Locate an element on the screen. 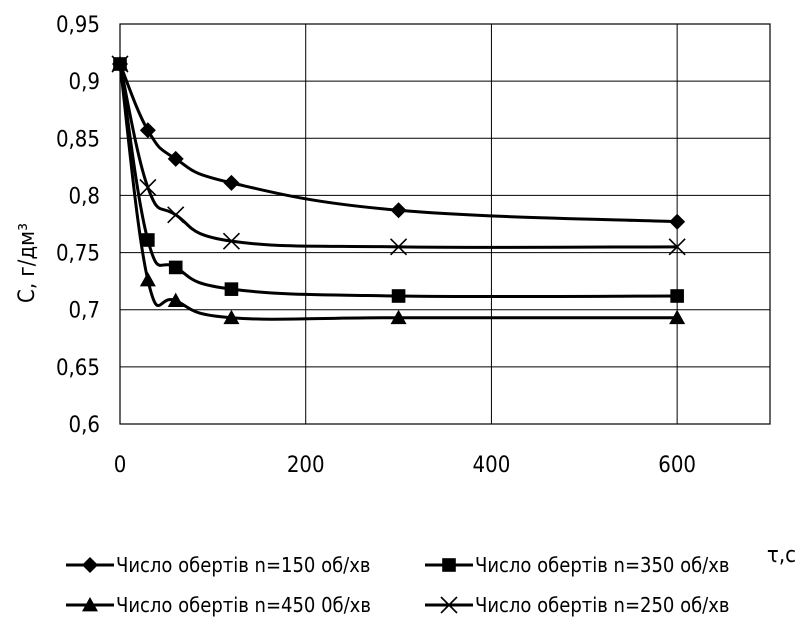  y-tick-label: 0,65 is located at coordinates (78, 368).